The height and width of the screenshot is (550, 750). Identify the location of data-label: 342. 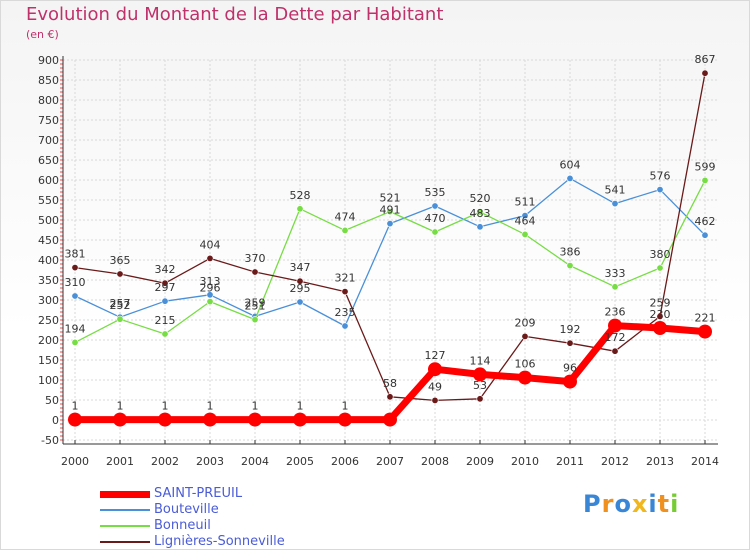
(165, 269).